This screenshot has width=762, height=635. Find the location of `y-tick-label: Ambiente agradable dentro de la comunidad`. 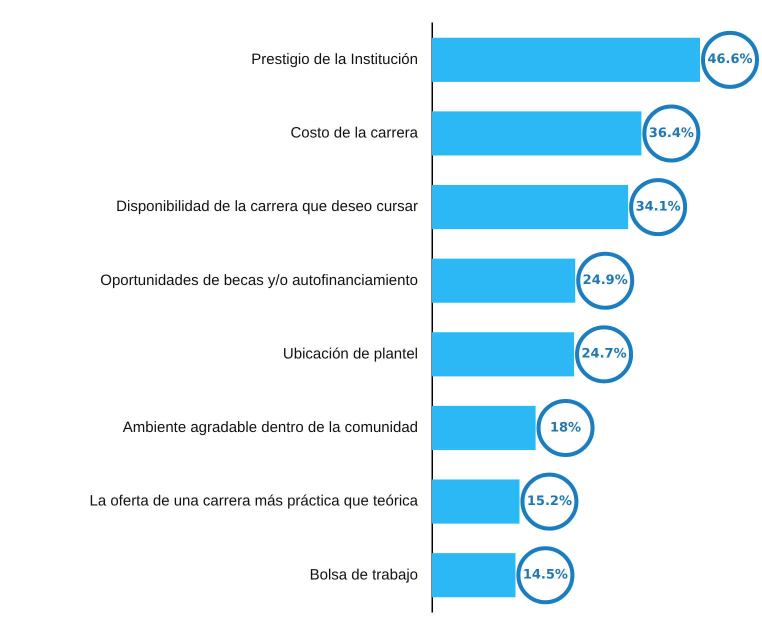

y-tick-label: Ambiente agradable dentro de la comunidad is located at coordinates (270, 427).